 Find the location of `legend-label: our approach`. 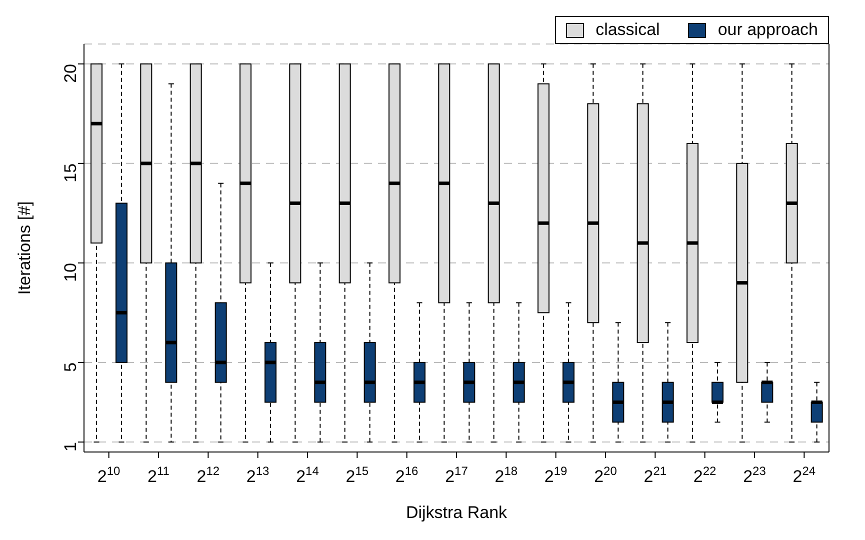

legend-label: our approach is located at coordinates (768, 30).